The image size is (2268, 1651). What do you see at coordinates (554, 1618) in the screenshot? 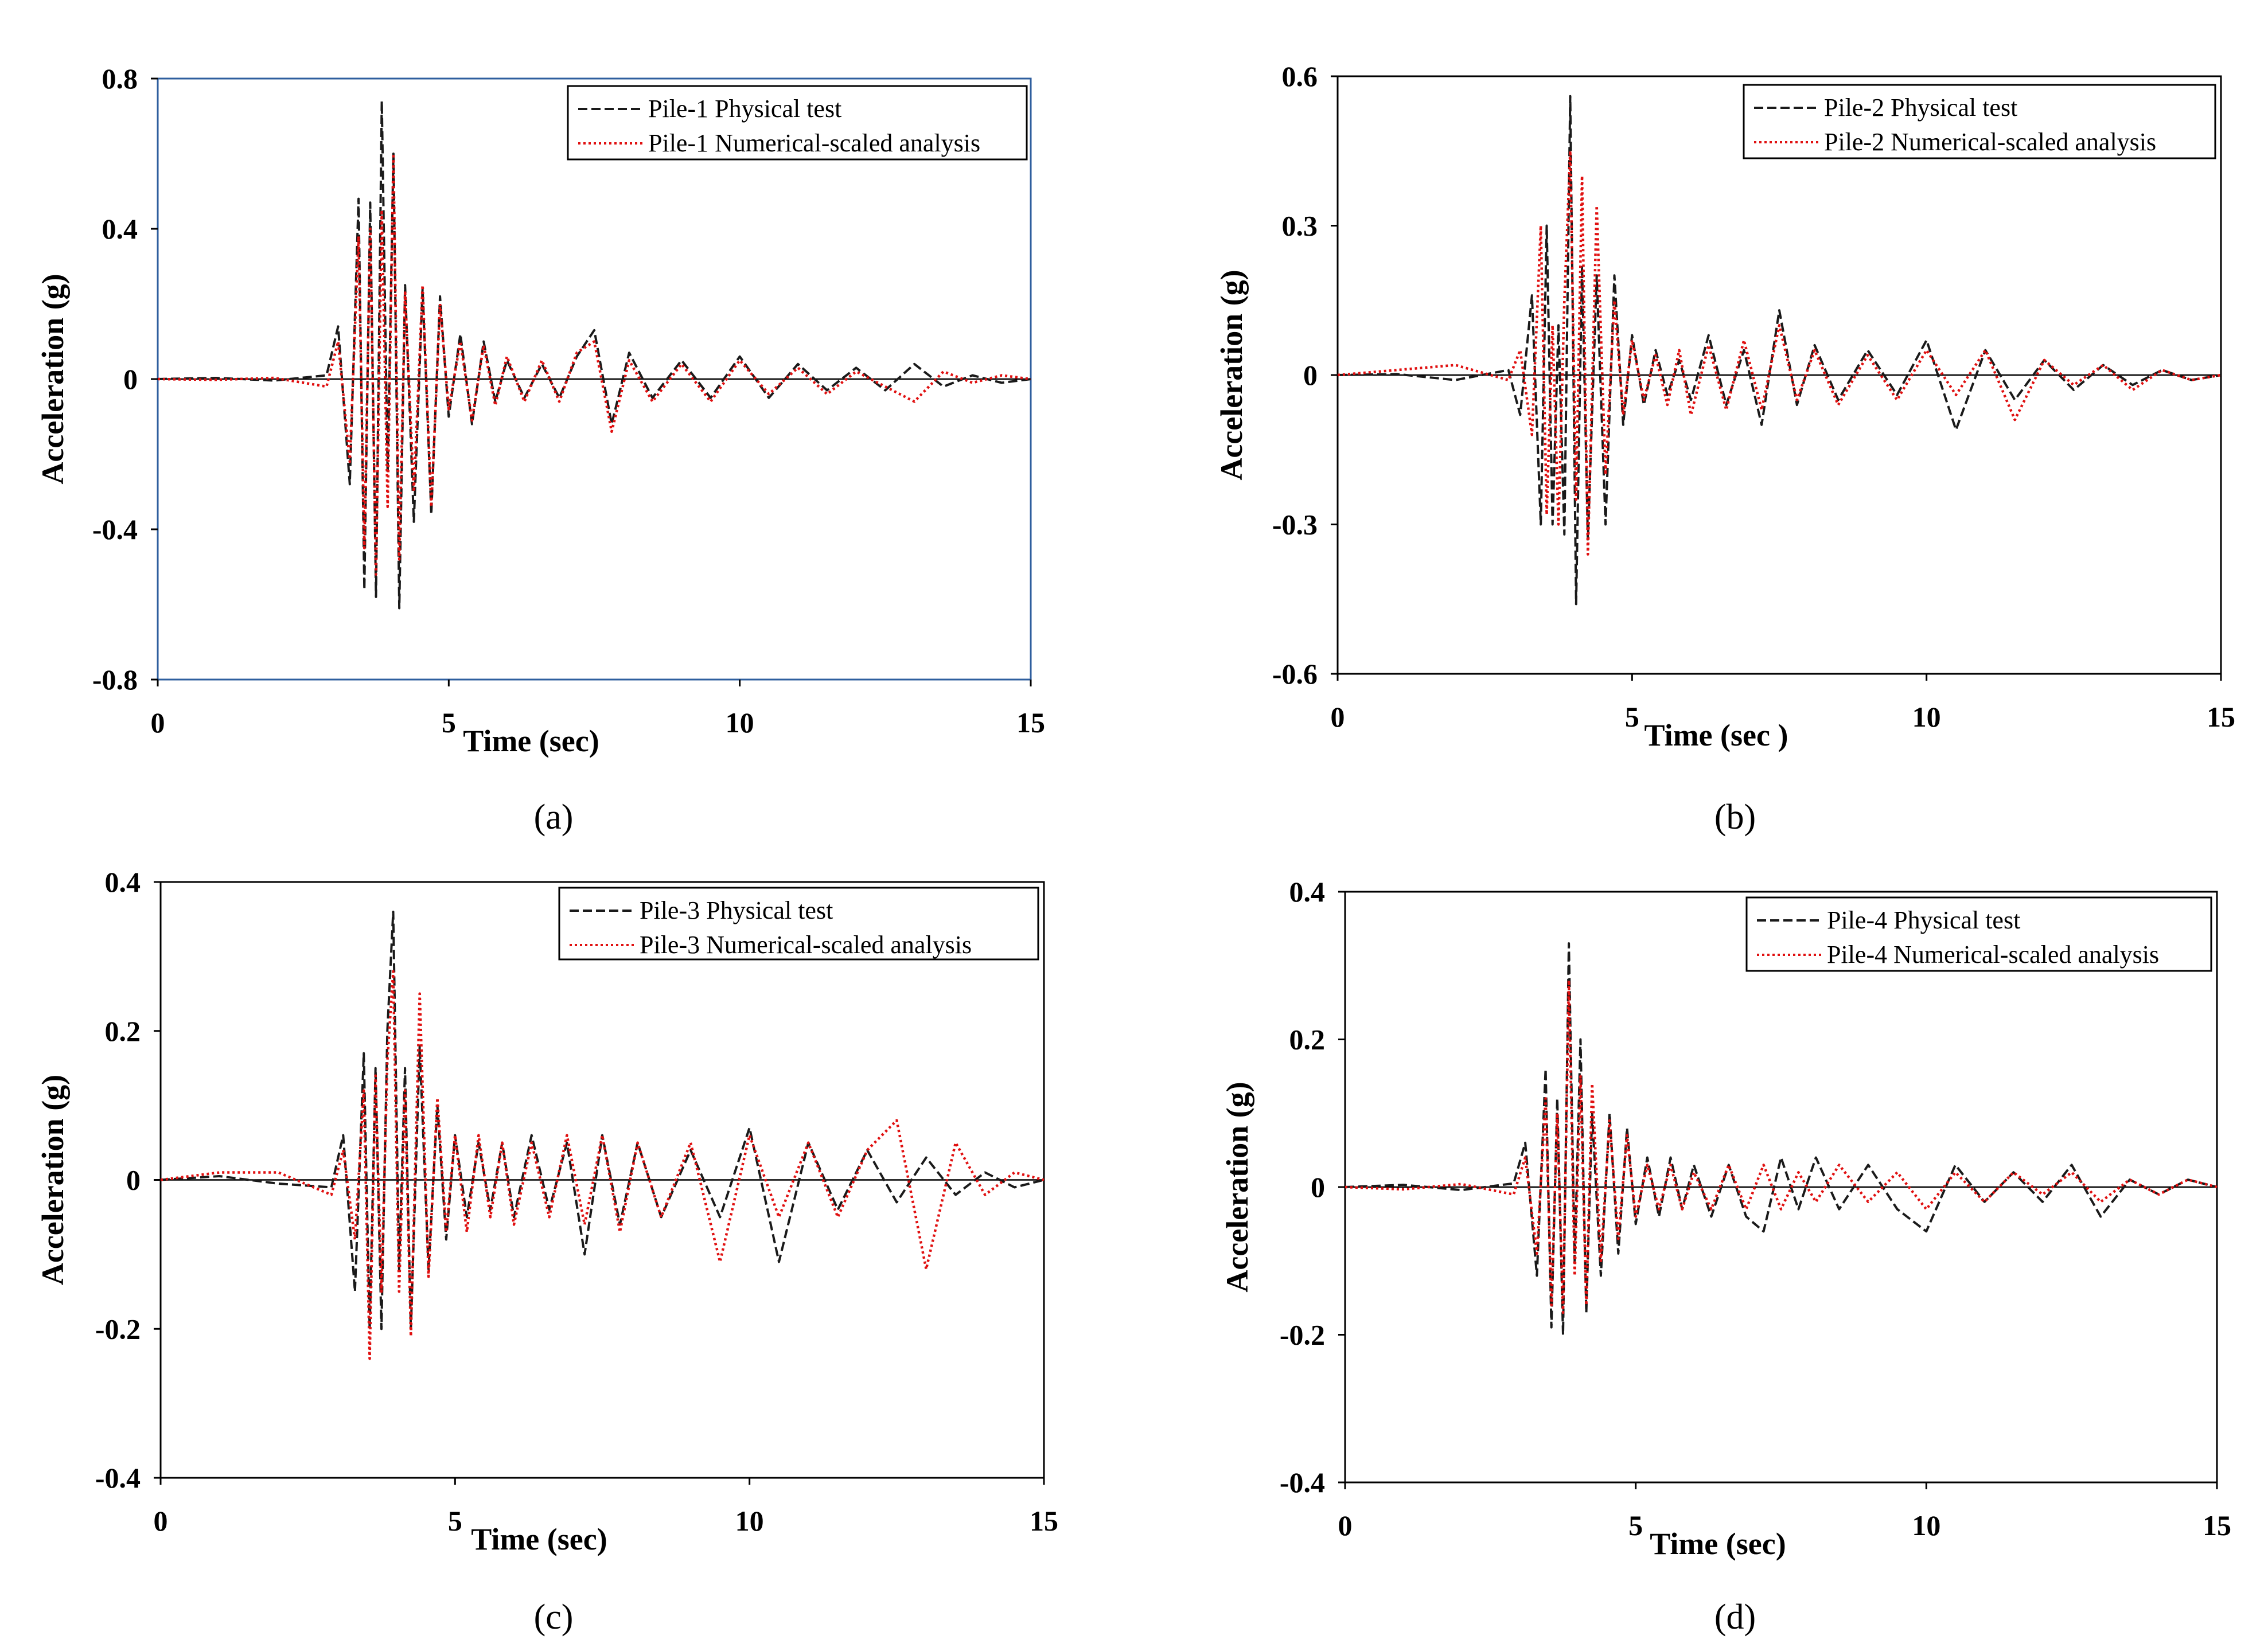
I see `panel-caption: (c)` at bounding box center [554, 1618].